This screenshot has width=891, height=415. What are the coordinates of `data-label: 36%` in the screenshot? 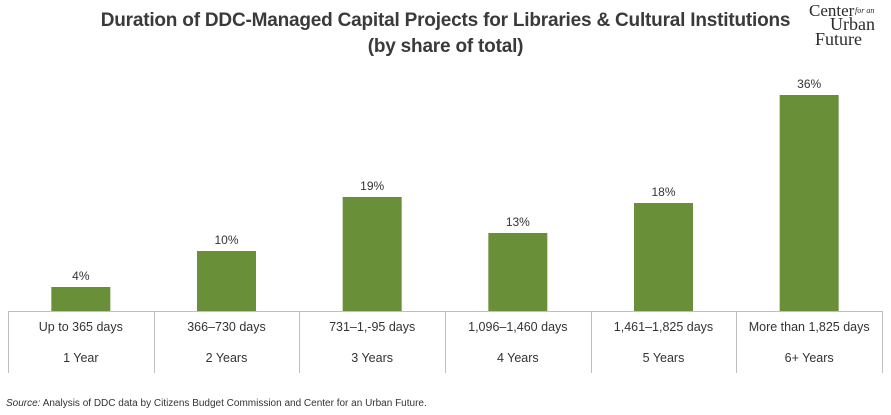 It's located at (809, 84).